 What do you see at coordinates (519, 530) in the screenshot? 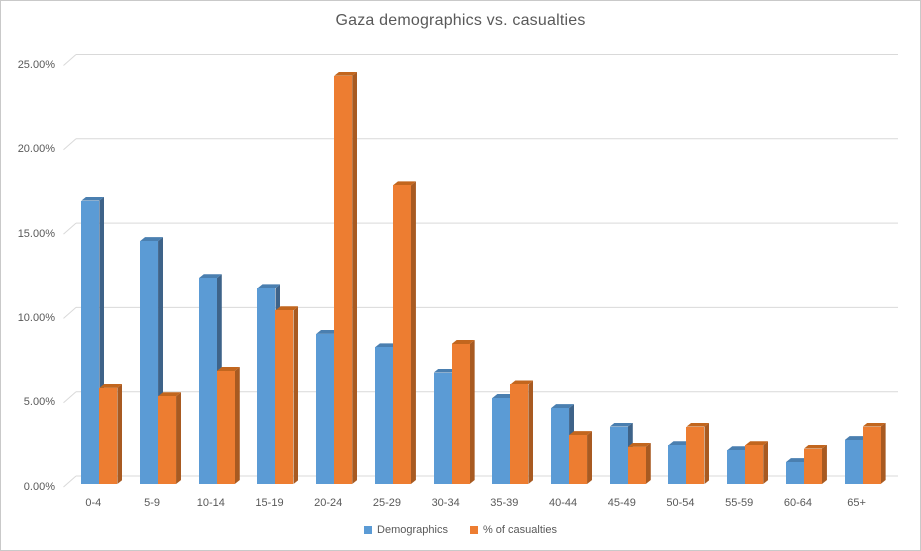
I see `legend-label-casualties: % of casualties` at bounding box center [519, 530].